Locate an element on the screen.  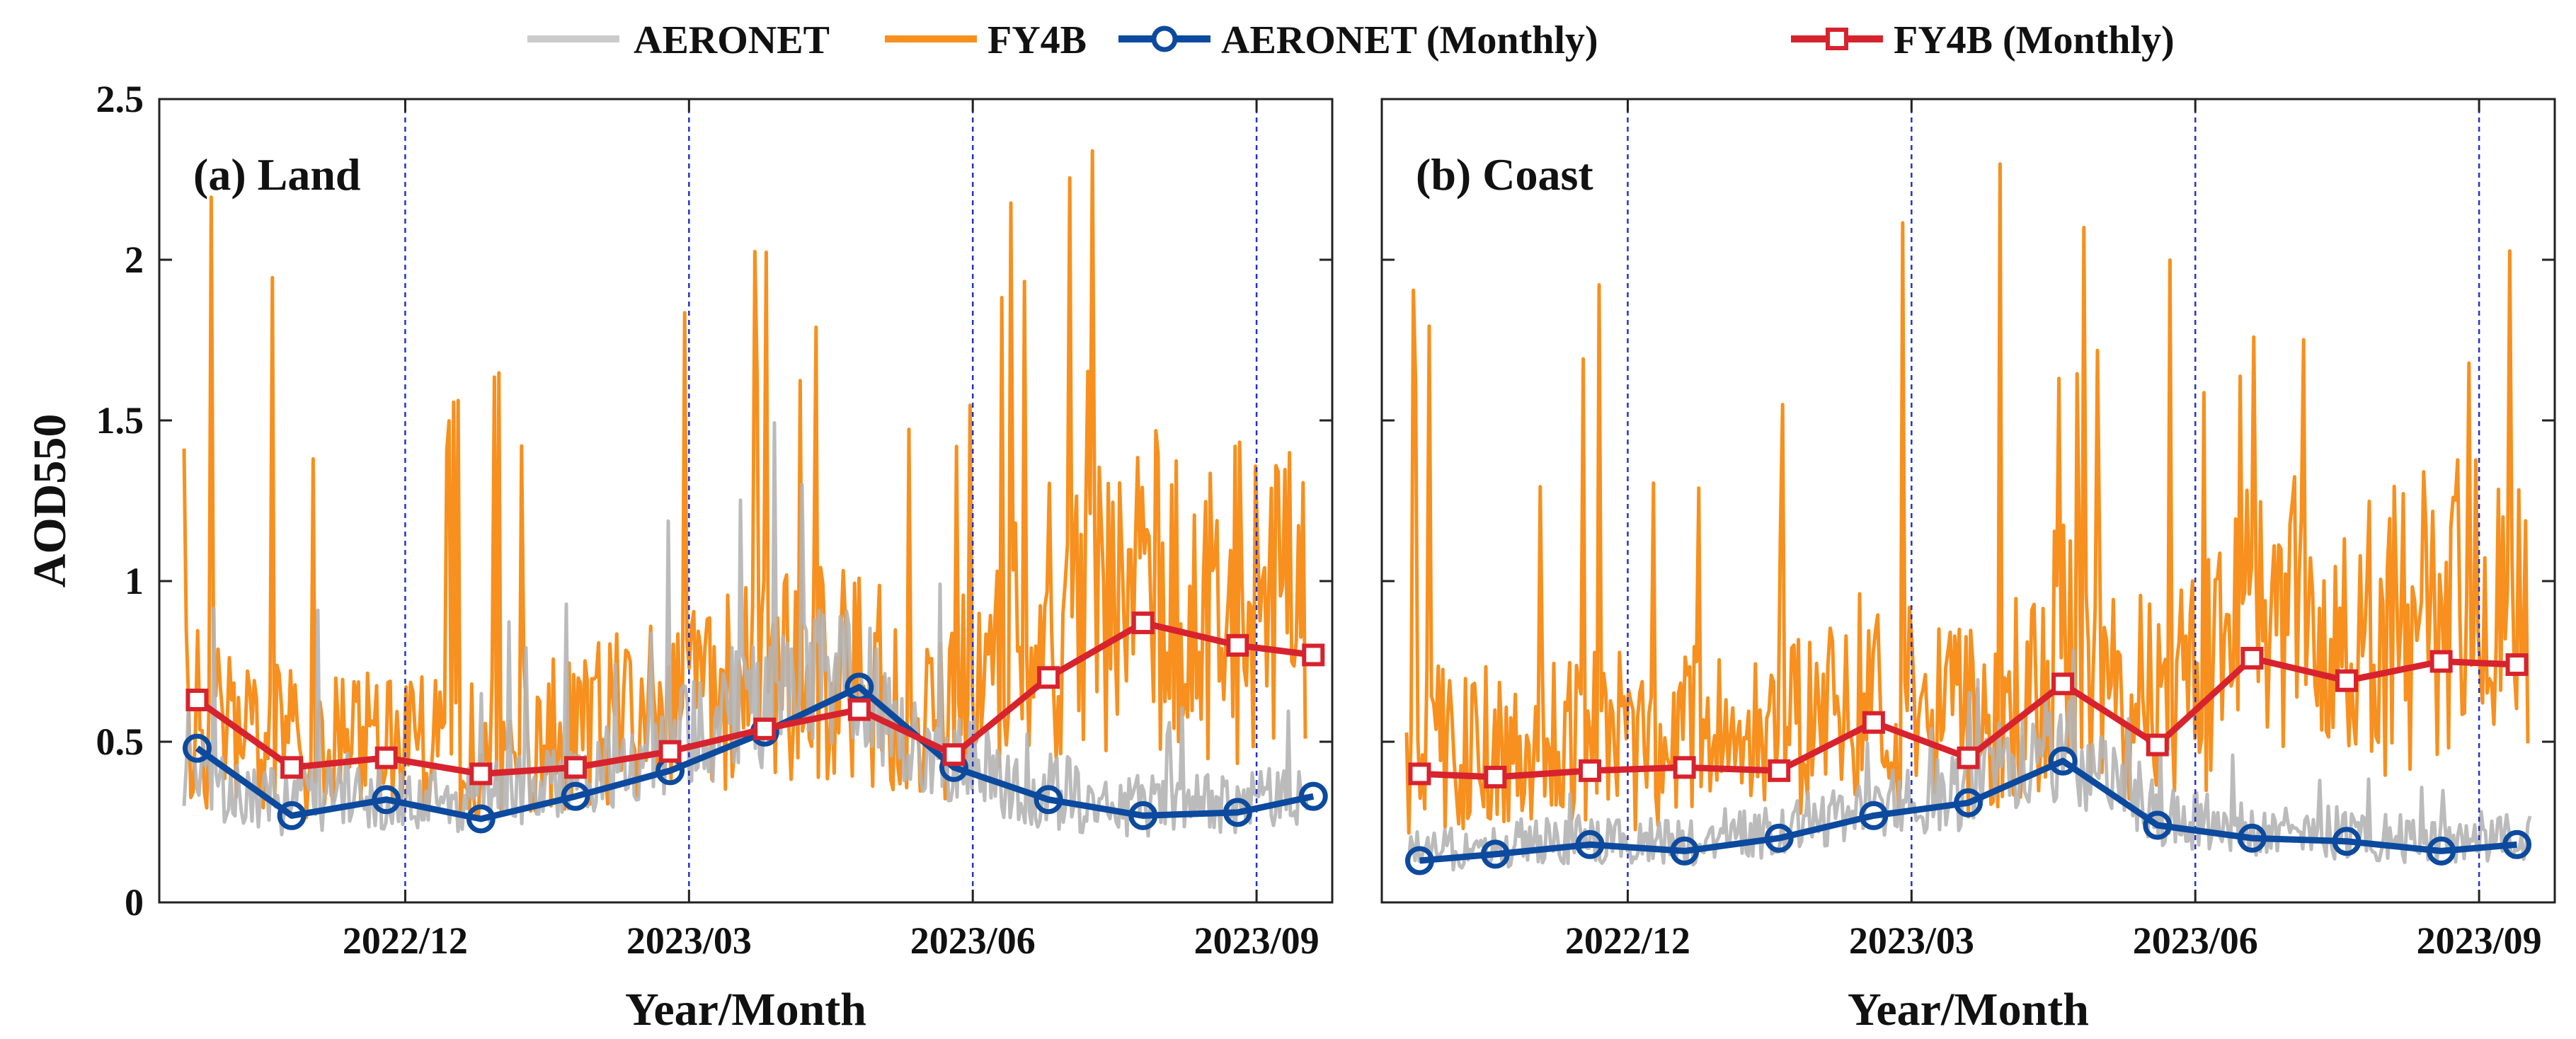
monthly-line is located at coordinates (1968, 810).